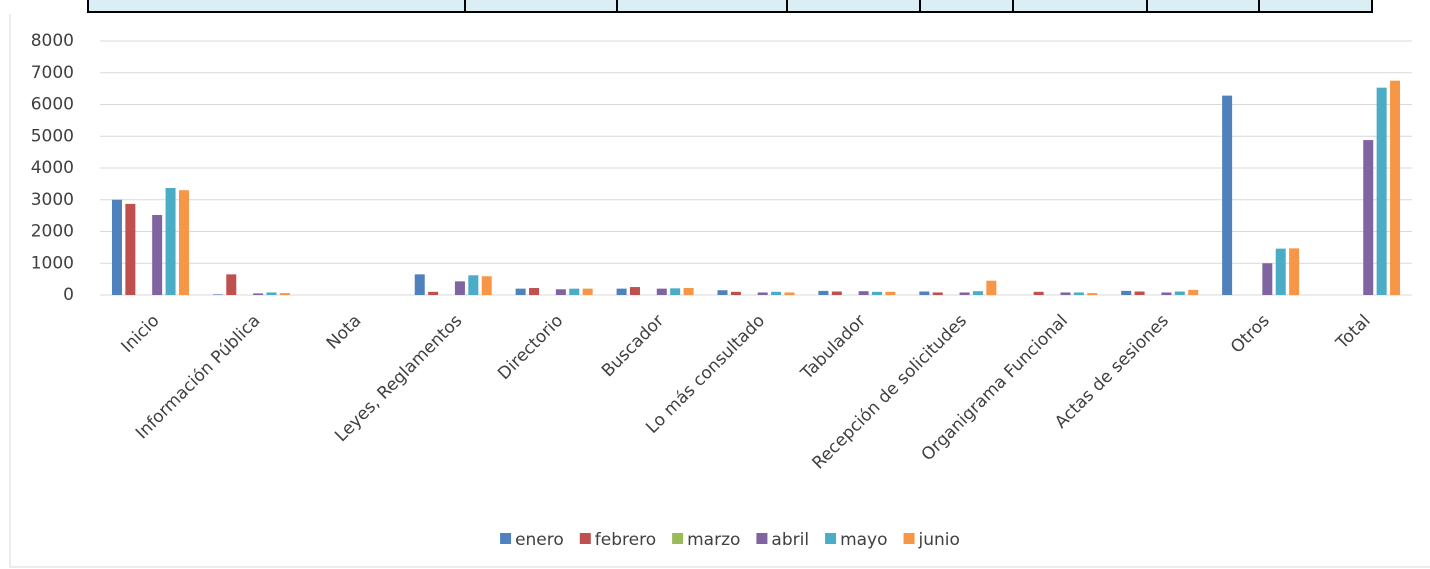 This screenshot has height=569, width=1430. Describe the element at coordinates (68, 295) in the screenshot. I see `y-tick-label: 0` at that location.